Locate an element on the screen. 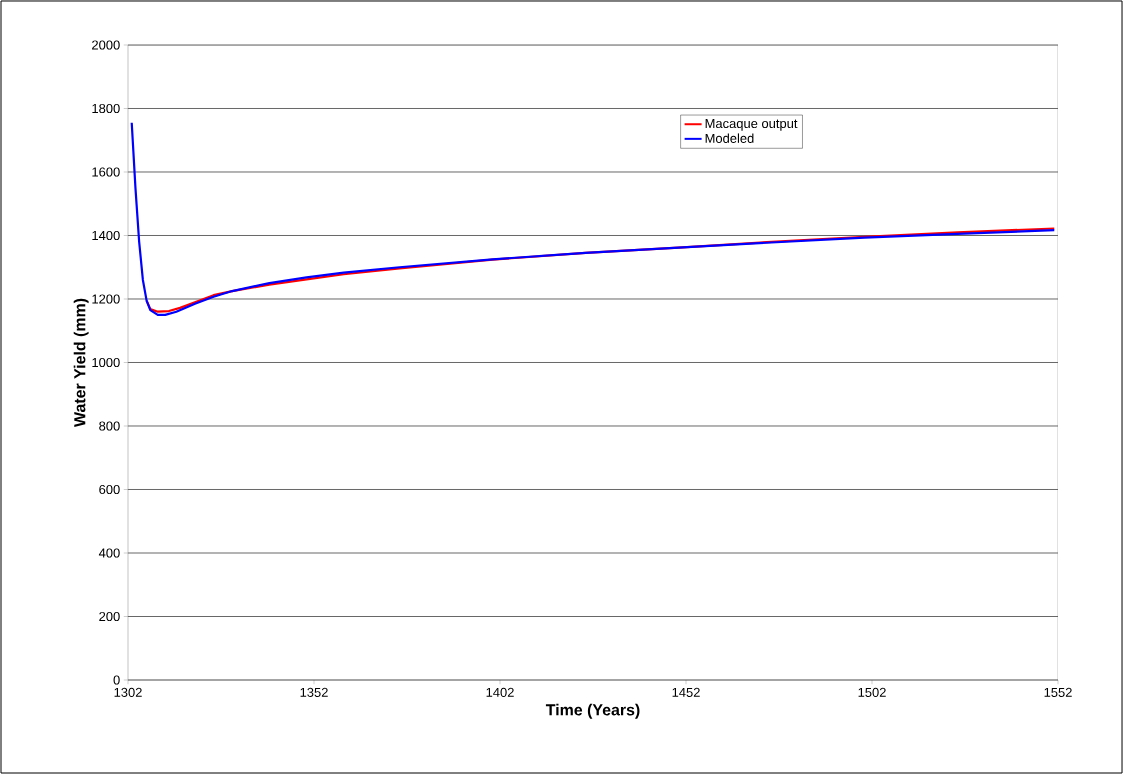  y-tick-label: 800 is located at coordinates (109, 426).